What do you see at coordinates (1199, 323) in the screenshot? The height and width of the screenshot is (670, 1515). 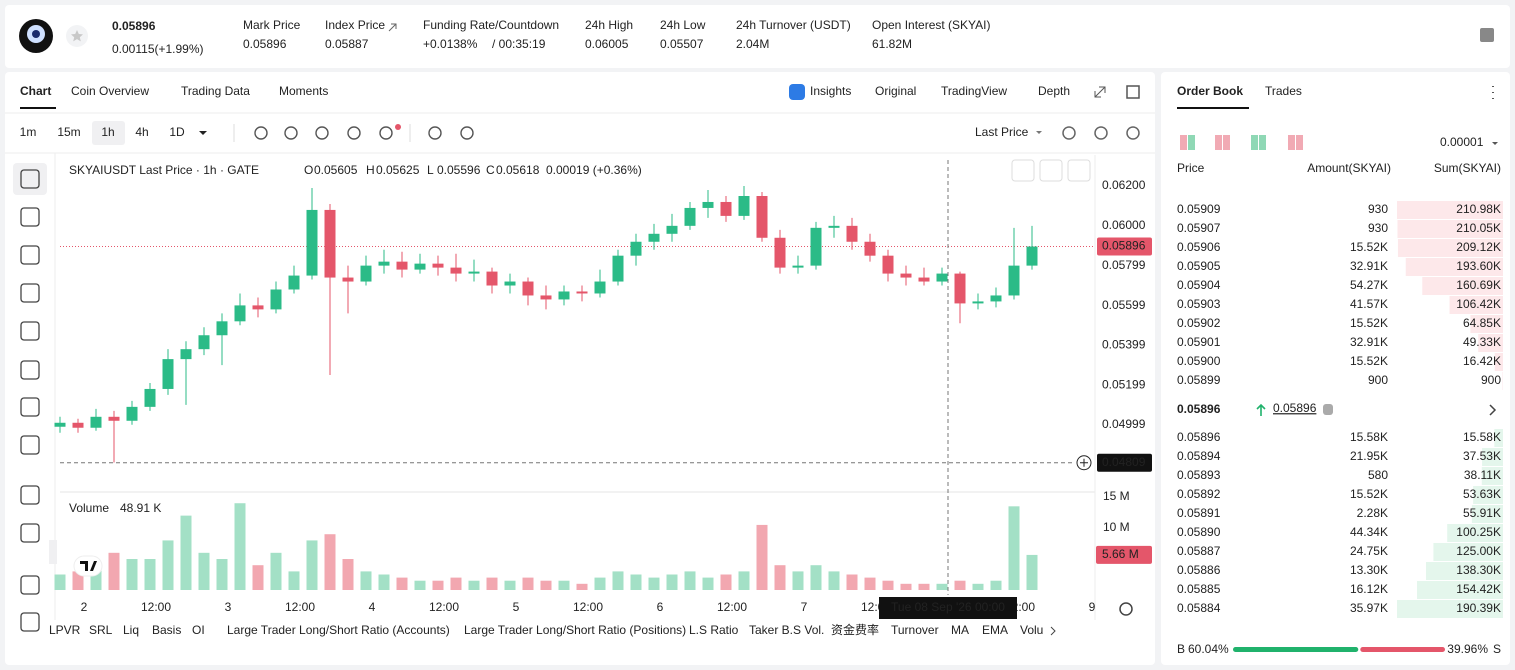 I see `book-price: 0.05902` at bounding box center [1199, 323].